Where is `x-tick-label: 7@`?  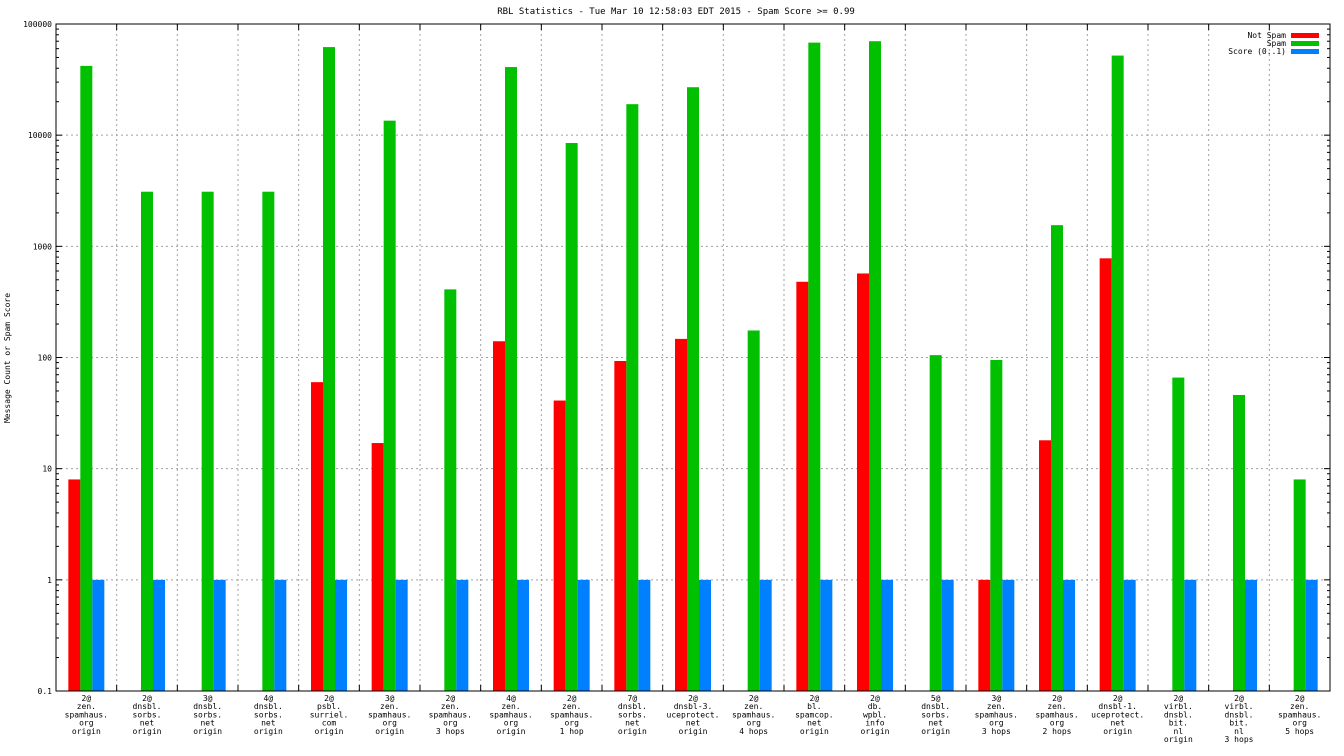 x-tick-label: 7@ is located at coordinates (633, 698).